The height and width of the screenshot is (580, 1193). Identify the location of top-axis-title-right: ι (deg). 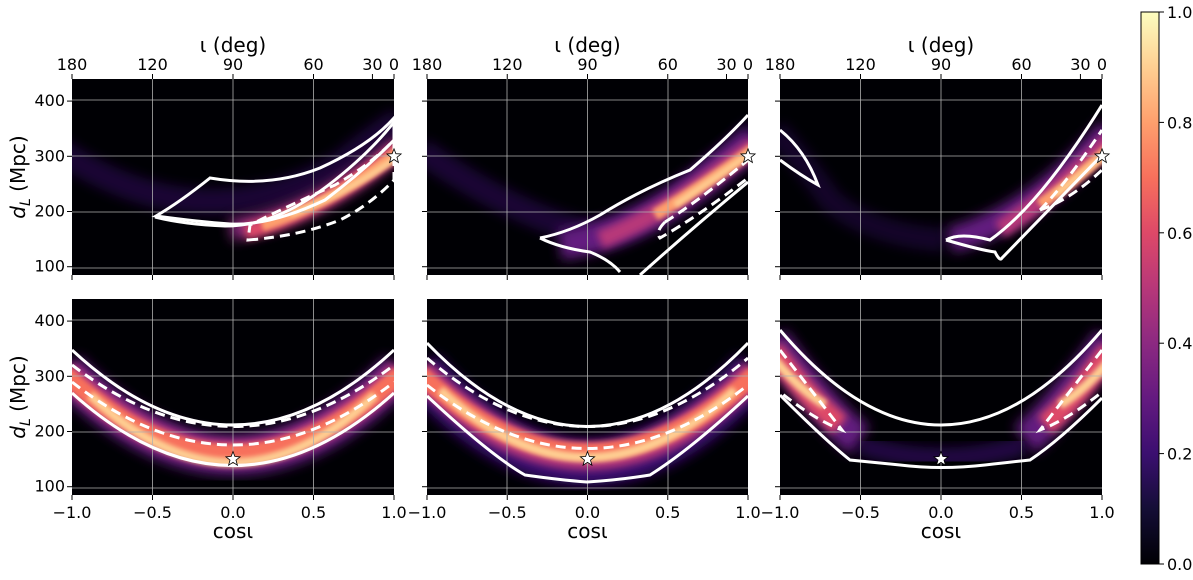
(941, 45).